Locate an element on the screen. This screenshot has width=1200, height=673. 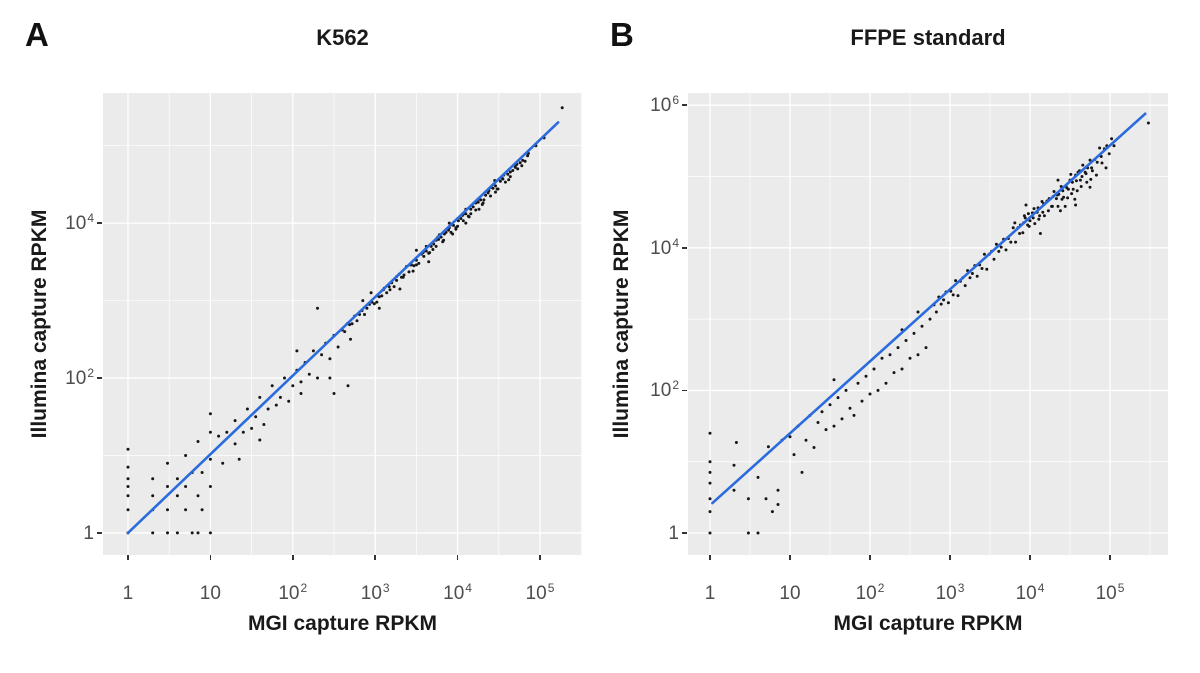
y-axis-tick is located at coordinates (684, 390).